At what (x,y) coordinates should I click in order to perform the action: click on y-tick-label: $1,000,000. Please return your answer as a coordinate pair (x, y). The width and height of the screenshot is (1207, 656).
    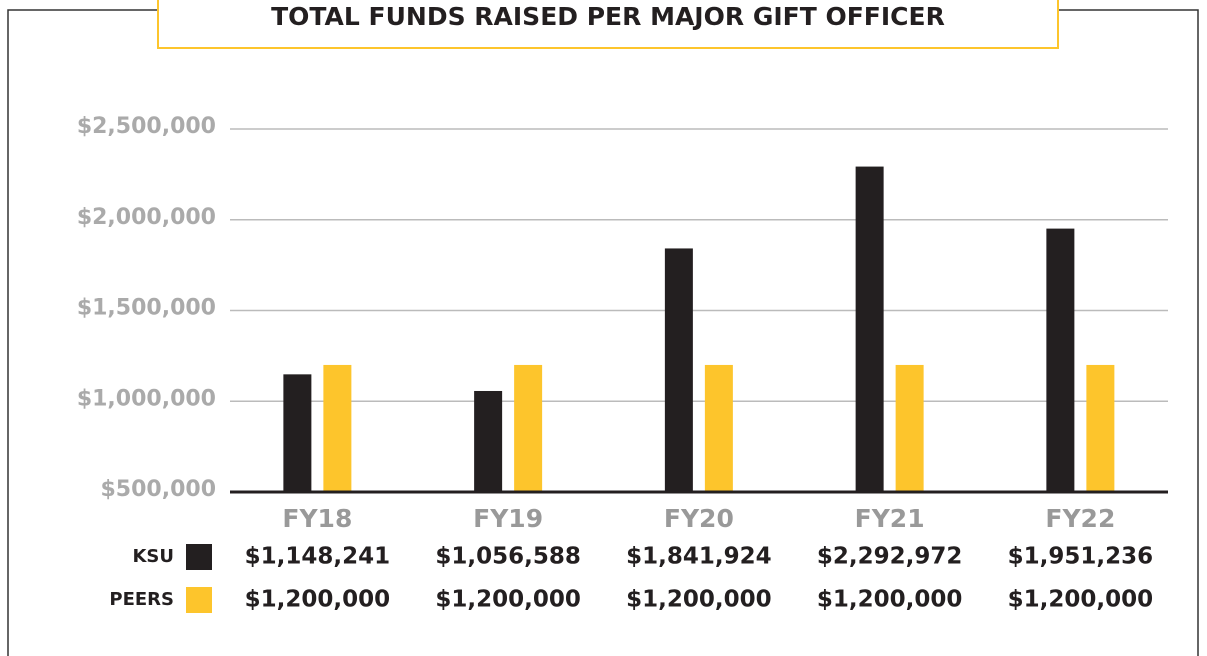
    Looking at the image, I should click on (146, 398).